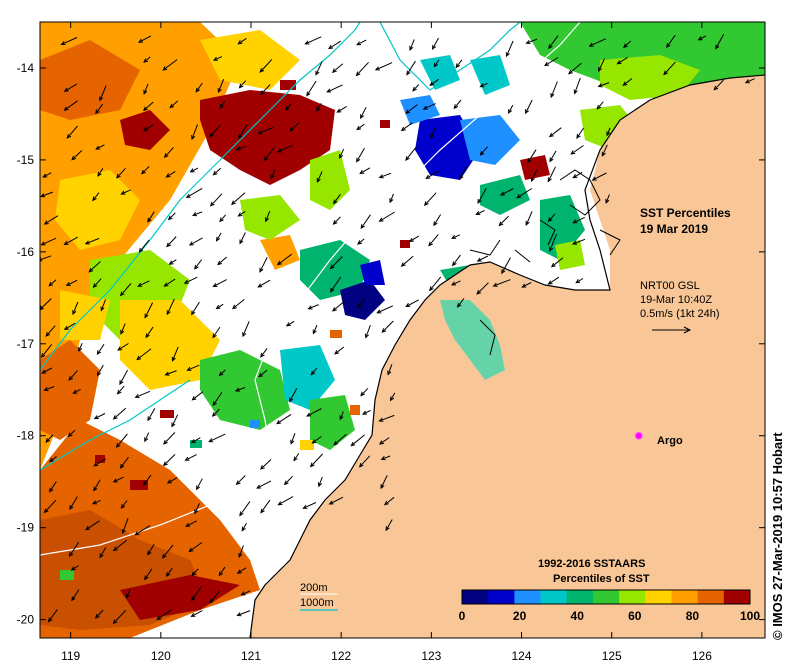 This screenshot has width=809, height=672. I want to click on y-tick-label-1: -15, so click(26, 160).